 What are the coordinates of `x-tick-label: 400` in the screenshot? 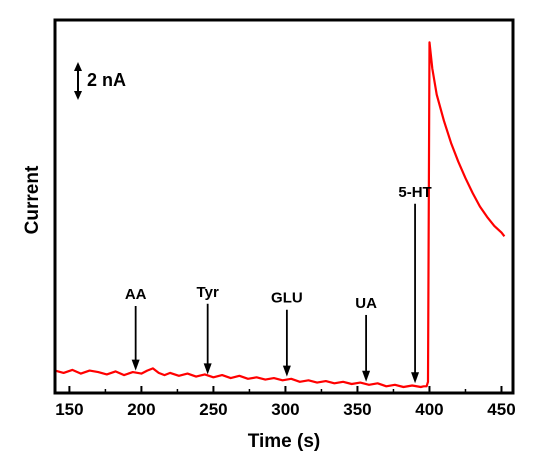 It's located at (429, 409).